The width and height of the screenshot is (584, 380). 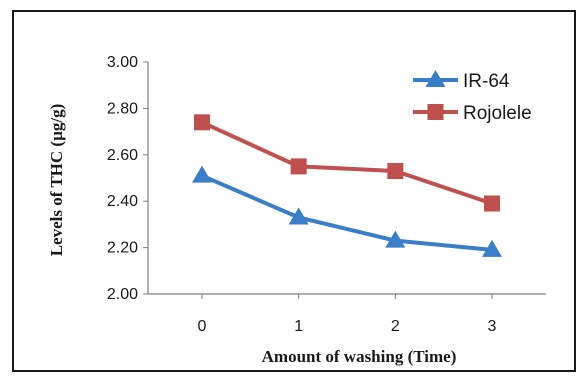 I want to click on legend-label: Rojolele, so click(x=497, y=113).